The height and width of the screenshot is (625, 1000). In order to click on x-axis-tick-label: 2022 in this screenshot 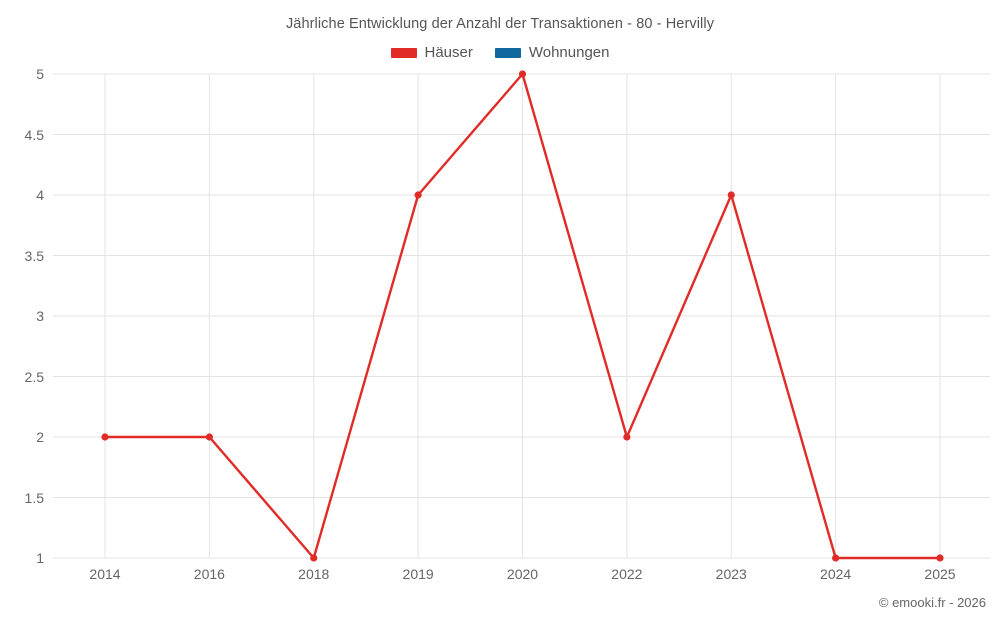, I will do `click(627, 574)`.